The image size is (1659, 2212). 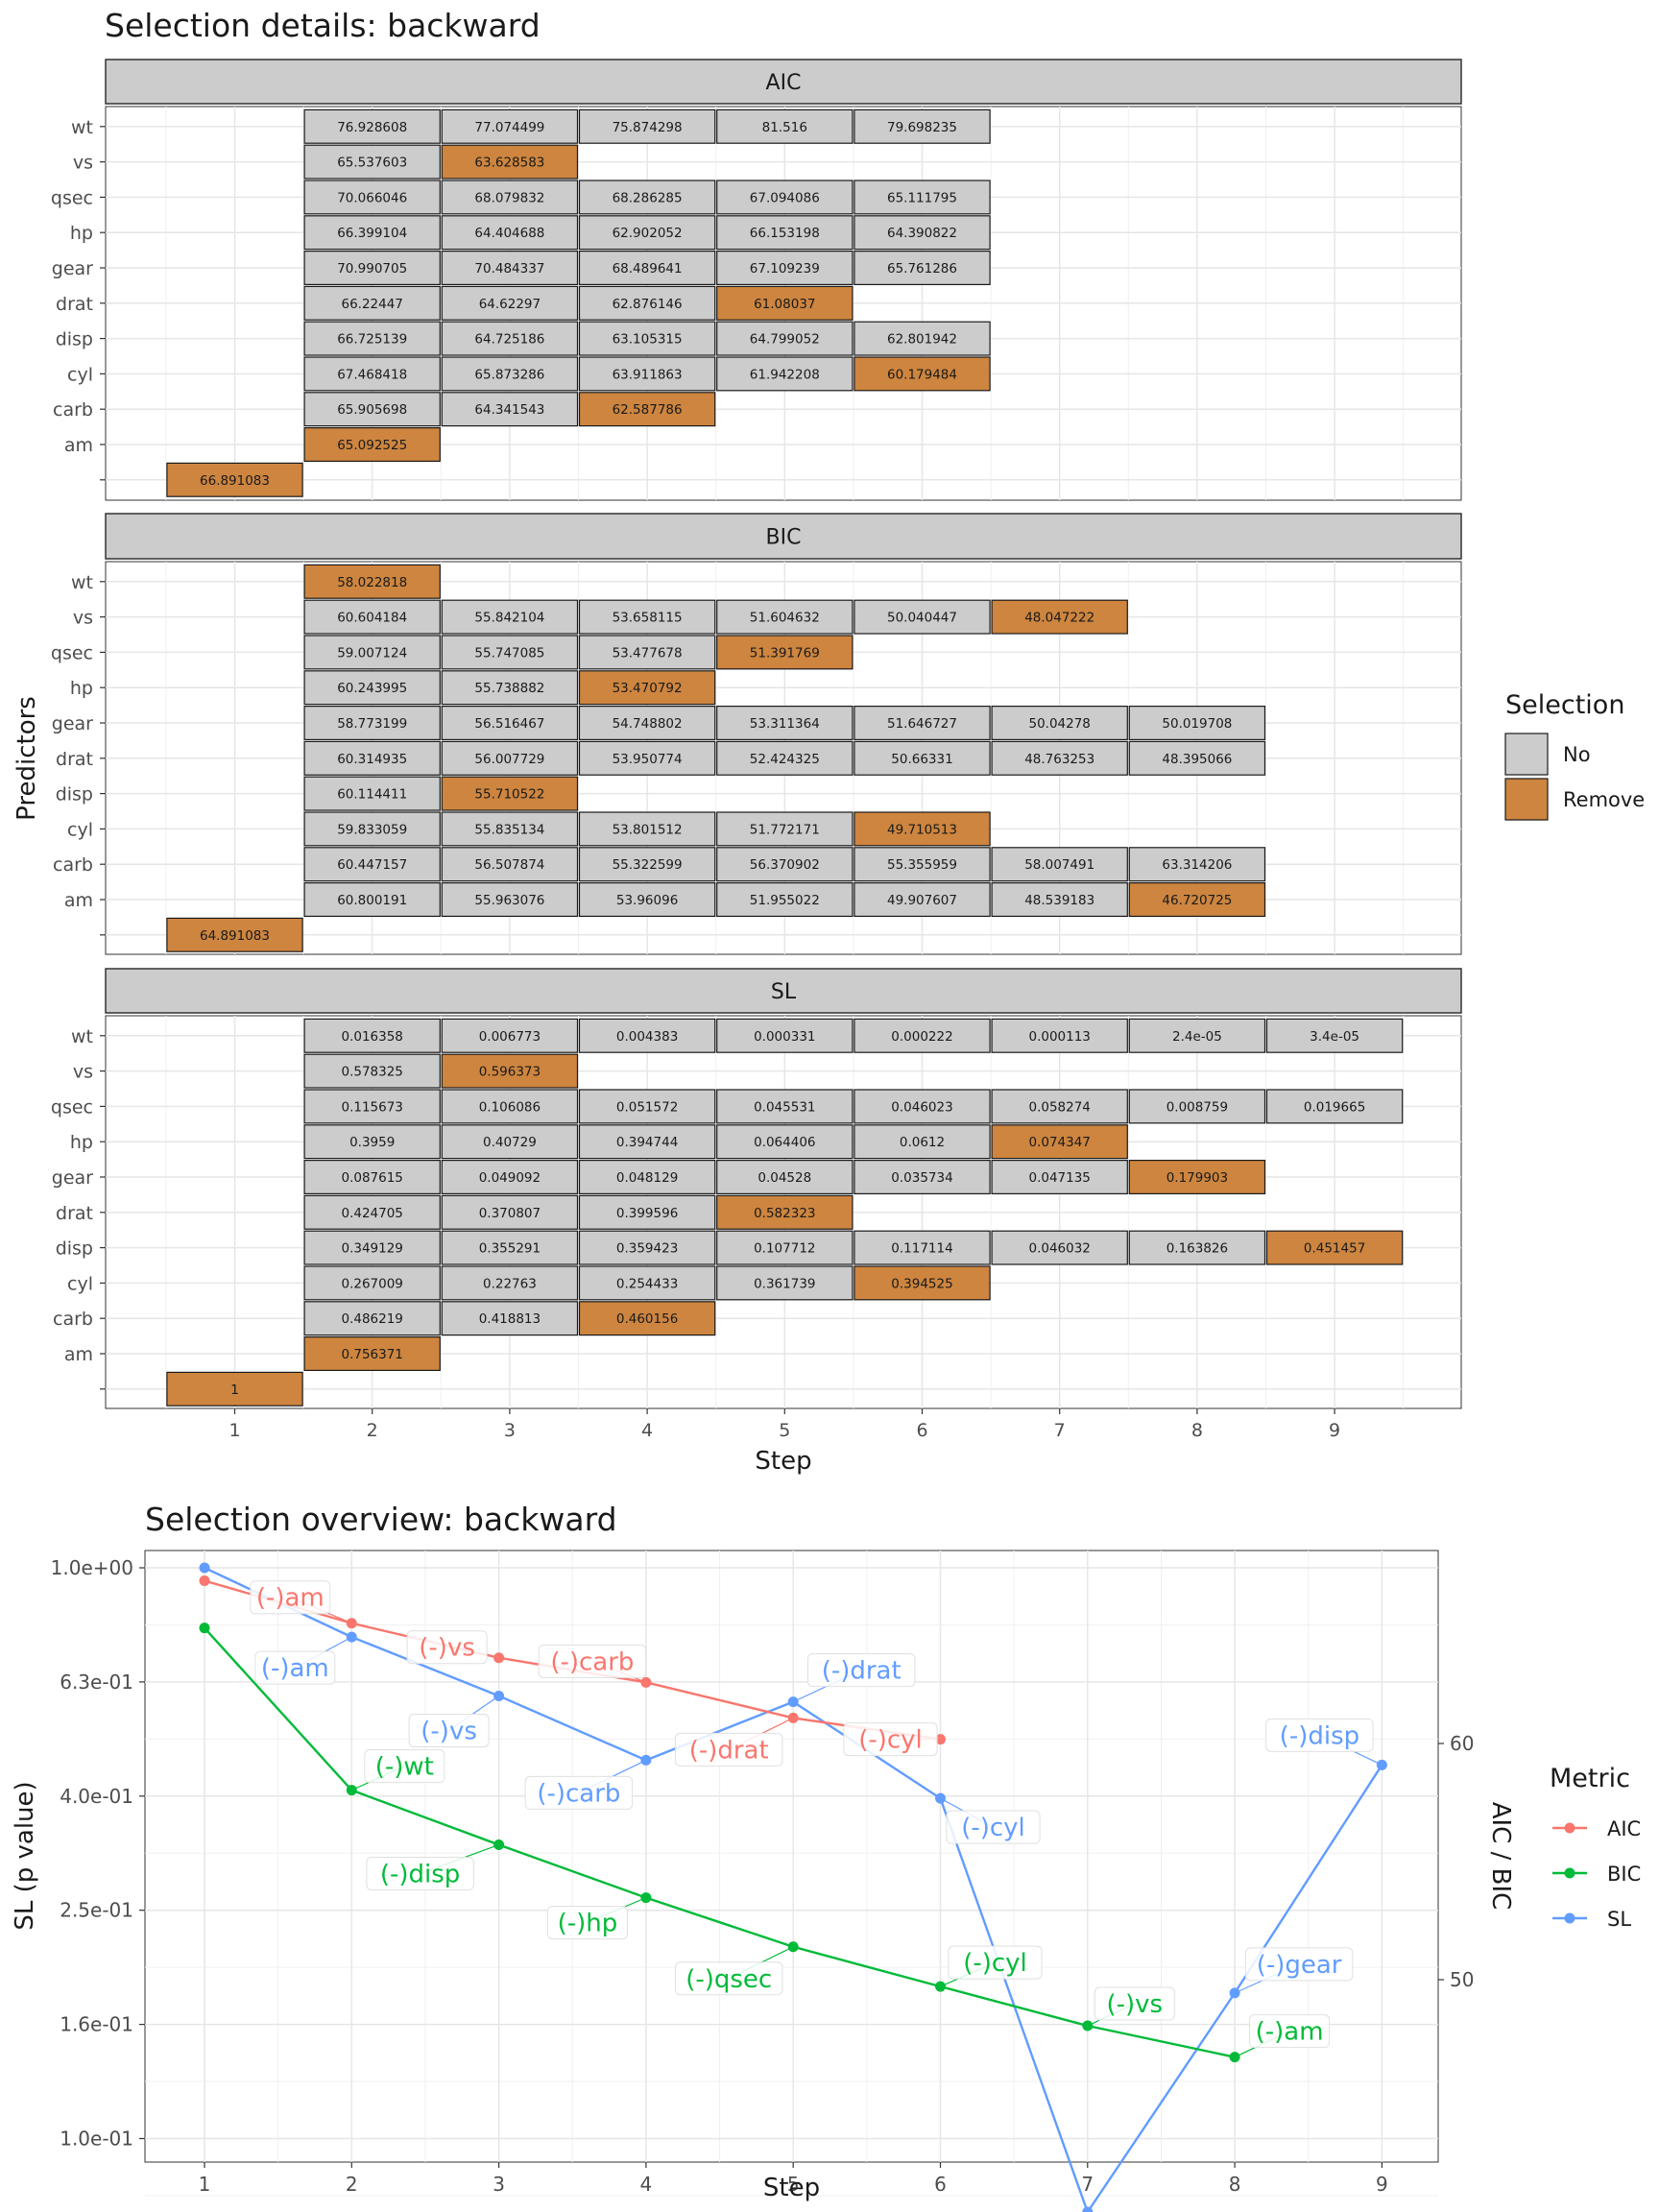 What do you see at coordinates (784, 1213) in the screenshot?
I see `cell-value: 0.582323` at bounding box center [784, 1213].